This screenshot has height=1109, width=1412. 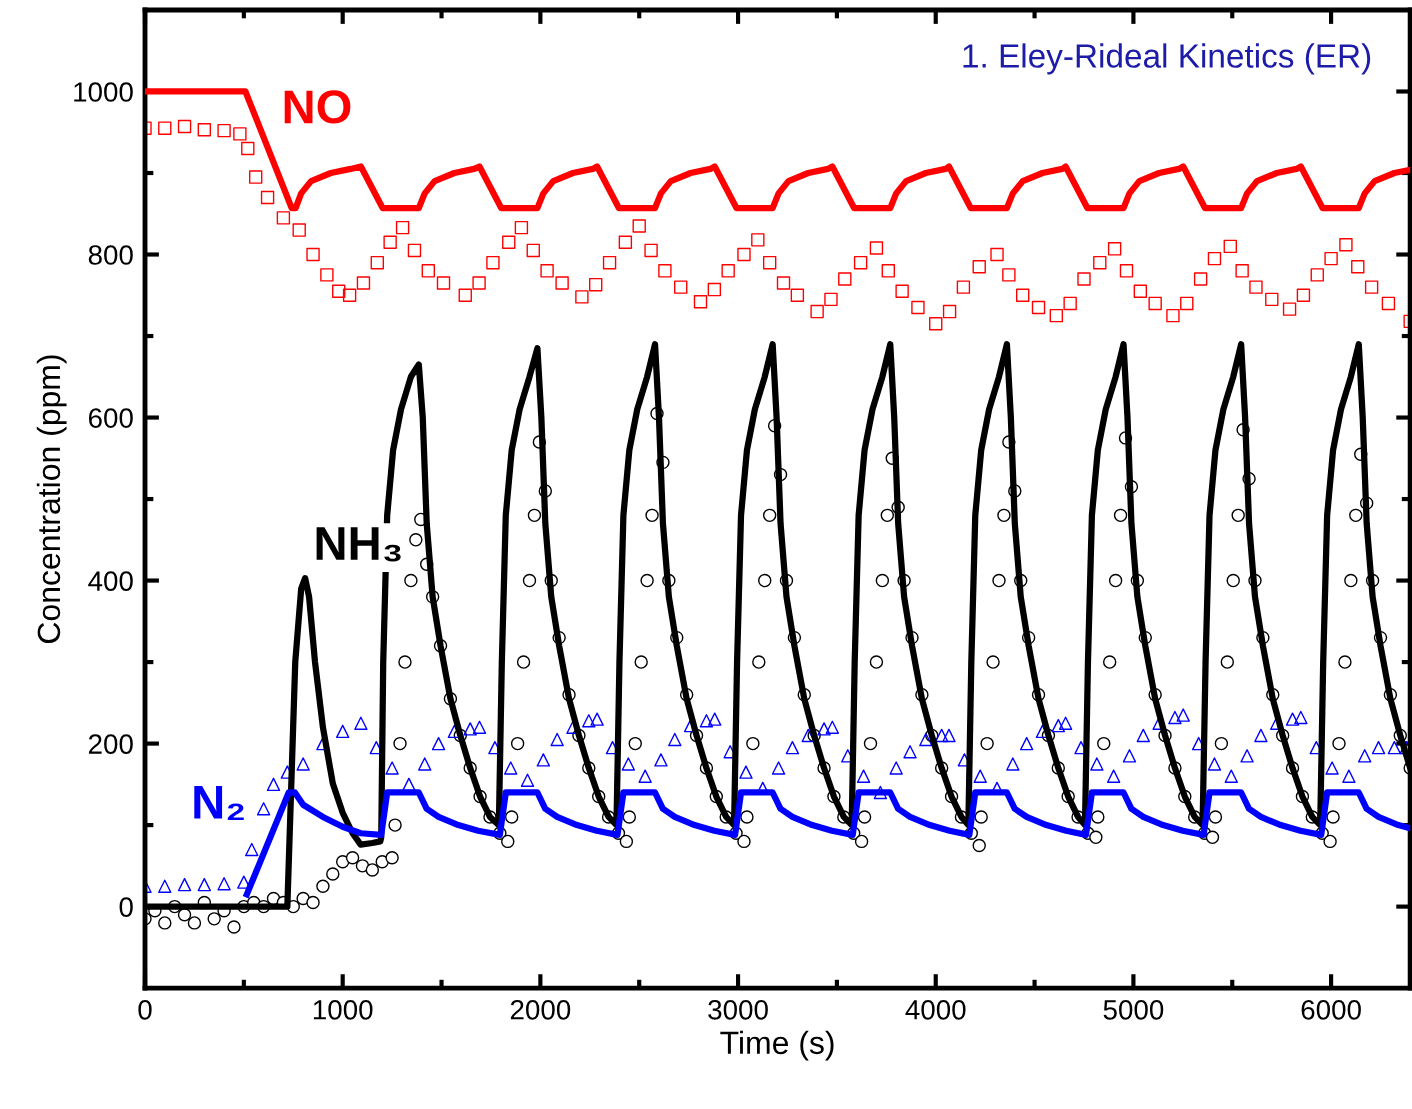 What do you see at coordinates (738, 1009) in the screenshot?
I see `x-tick-label: 3000` at bounding box center [738, 1009].